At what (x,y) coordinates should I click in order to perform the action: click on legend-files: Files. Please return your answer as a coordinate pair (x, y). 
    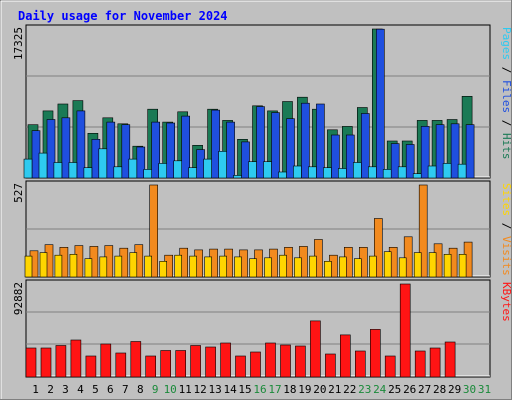
    Looking at the image, I should click on (506, 96).